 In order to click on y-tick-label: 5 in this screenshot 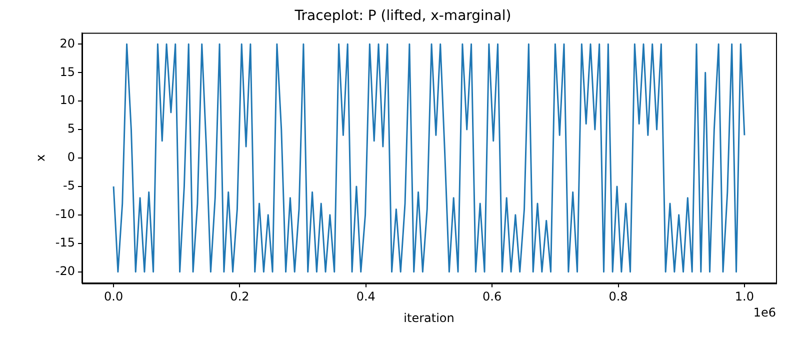, I will do `click(71, 129)`.